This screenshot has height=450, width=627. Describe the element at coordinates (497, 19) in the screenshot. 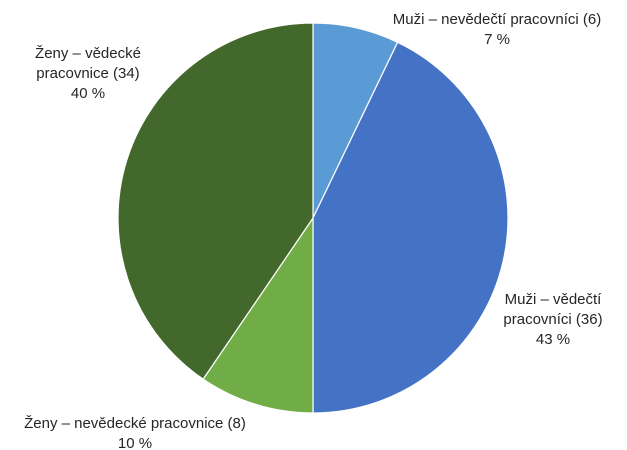

I see `slice-label-line: Muži – nevědečtí pracovníci (6)` at that location.